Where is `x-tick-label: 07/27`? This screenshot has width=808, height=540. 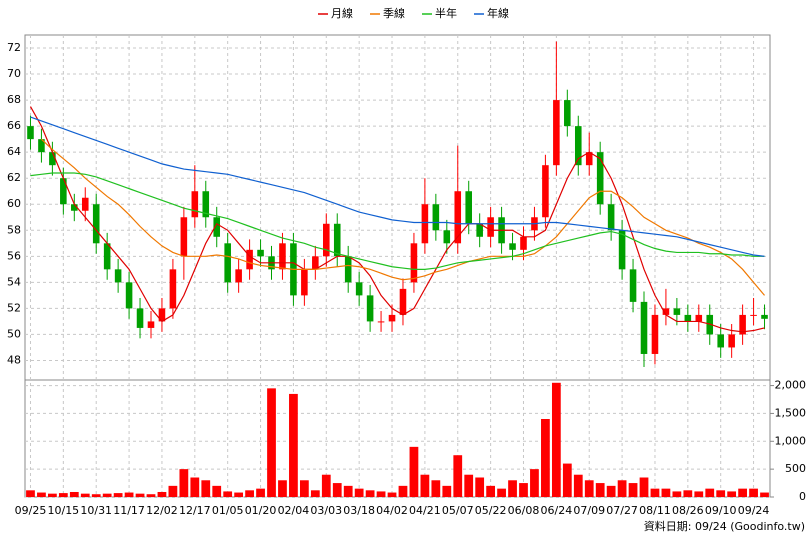 x-tick-label: 07/27 is located at coordinates (622, 510).